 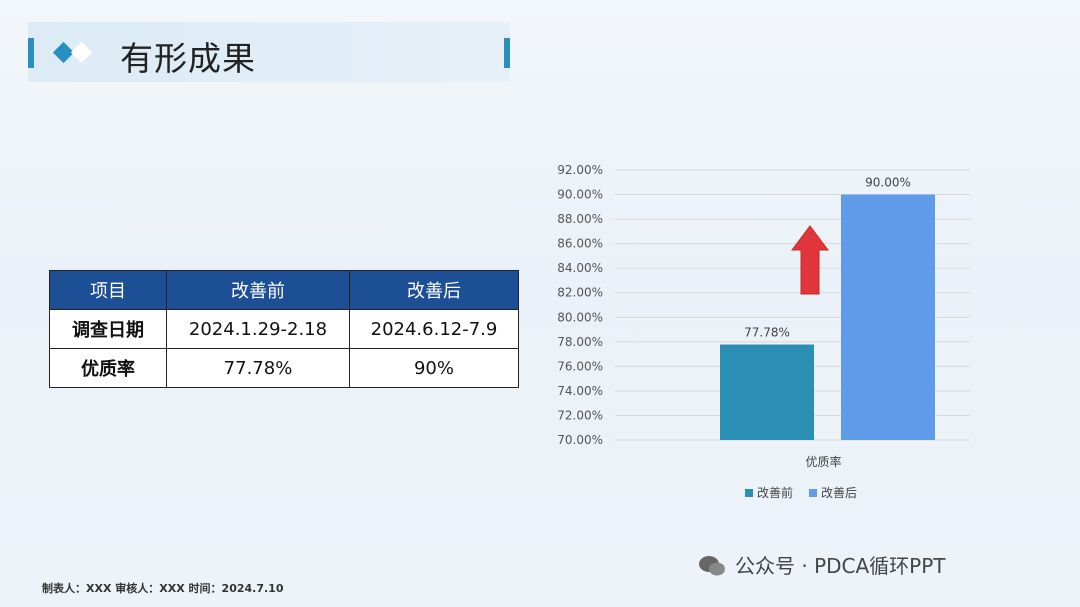 What do you see at coordinates (258, 329) in the screenshot?
I see `table-cell: 2024.1.29-2.18` at bounding box center [258, 329].